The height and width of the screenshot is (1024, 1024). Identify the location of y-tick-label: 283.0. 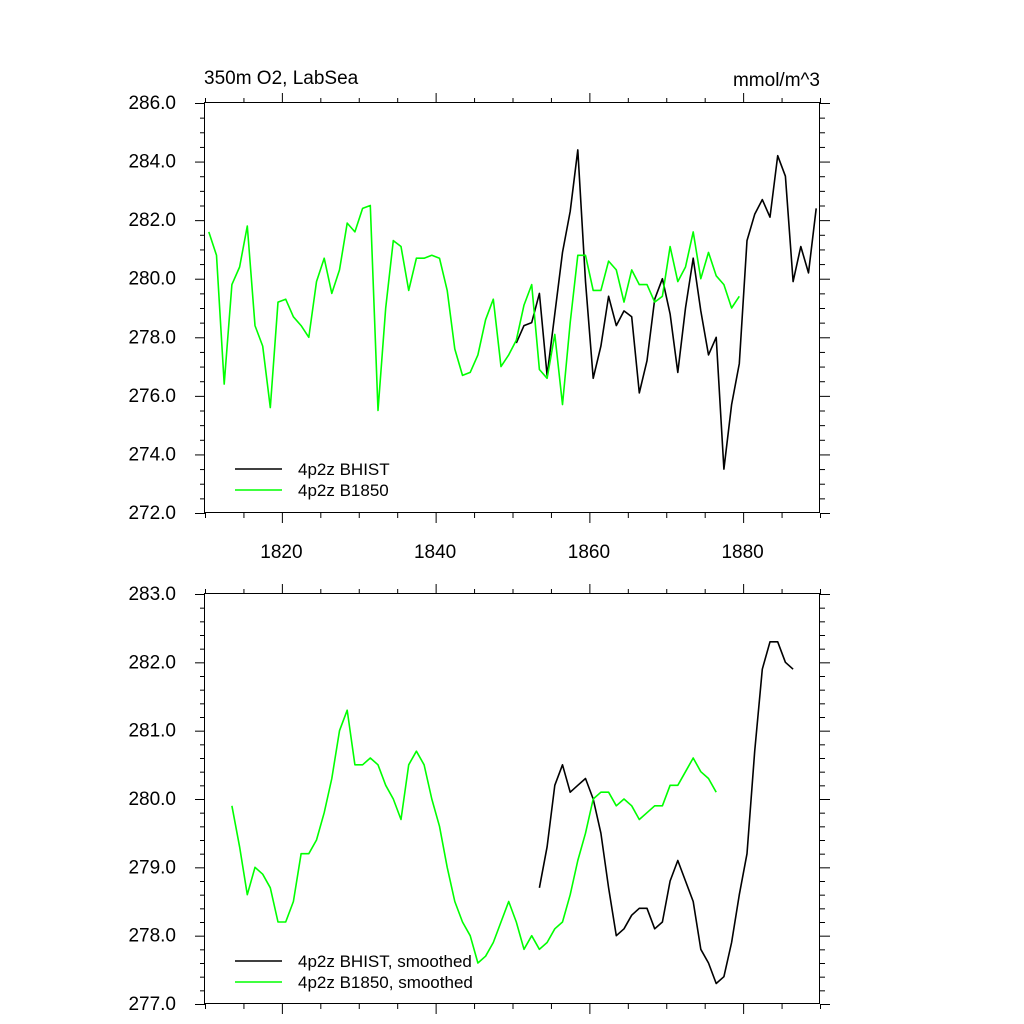
(152, 594).